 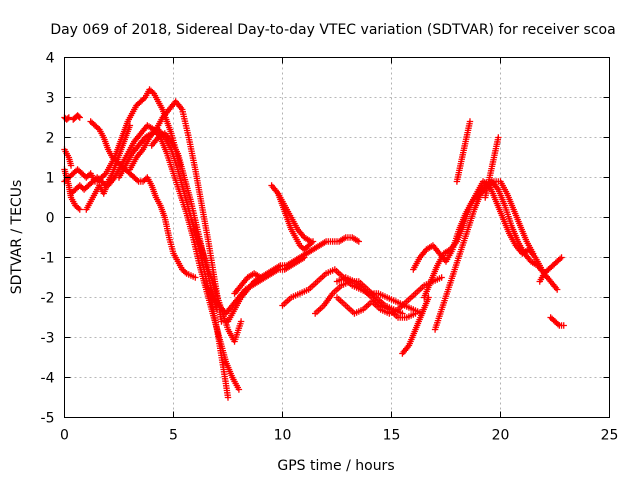 I want to click on y-tick-label: -1, so click(x=48, y=259).